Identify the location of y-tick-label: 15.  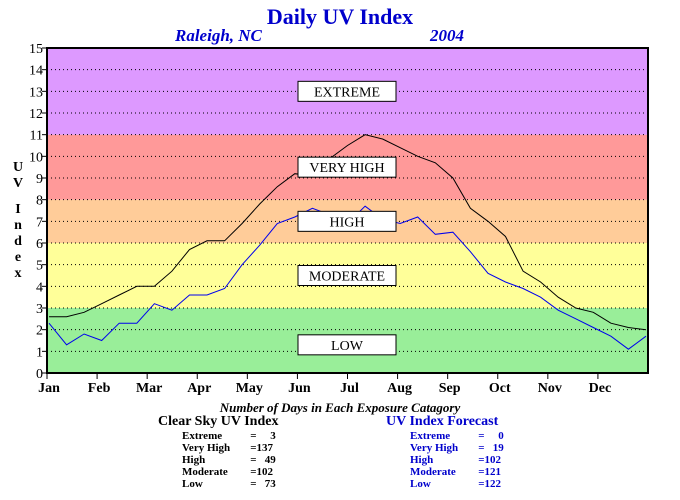
(36, 49).